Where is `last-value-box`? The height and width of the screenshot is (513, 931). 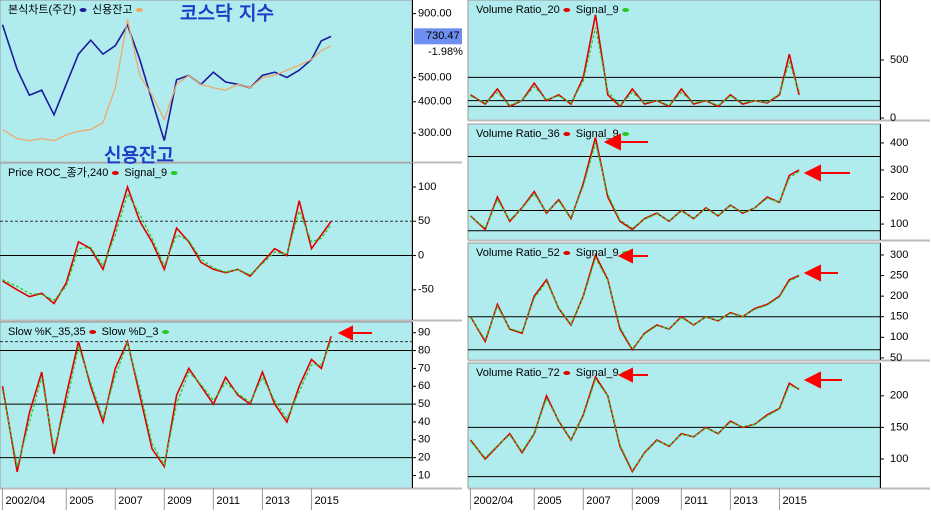 last-value-box is located at coordinates (438, 36).